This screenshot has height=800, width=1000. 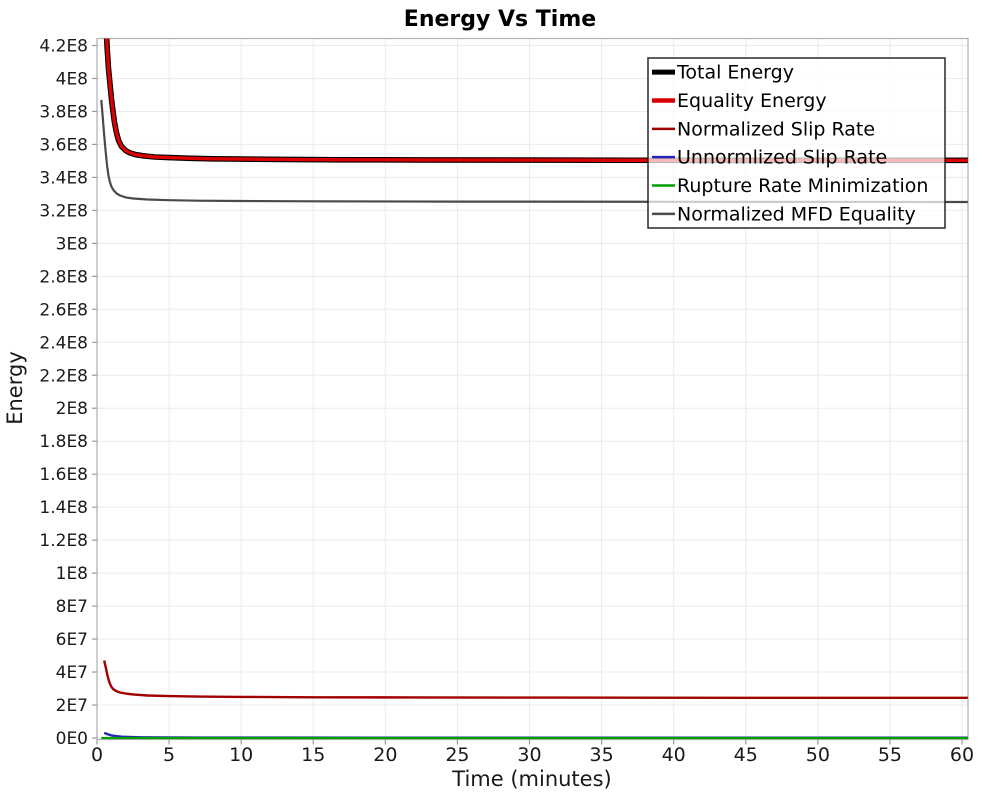 What do you see at coordinates (63, 541) in the screenshot?
I see `y-tick-label: 1.2E8` at bounding box center [63, 541].